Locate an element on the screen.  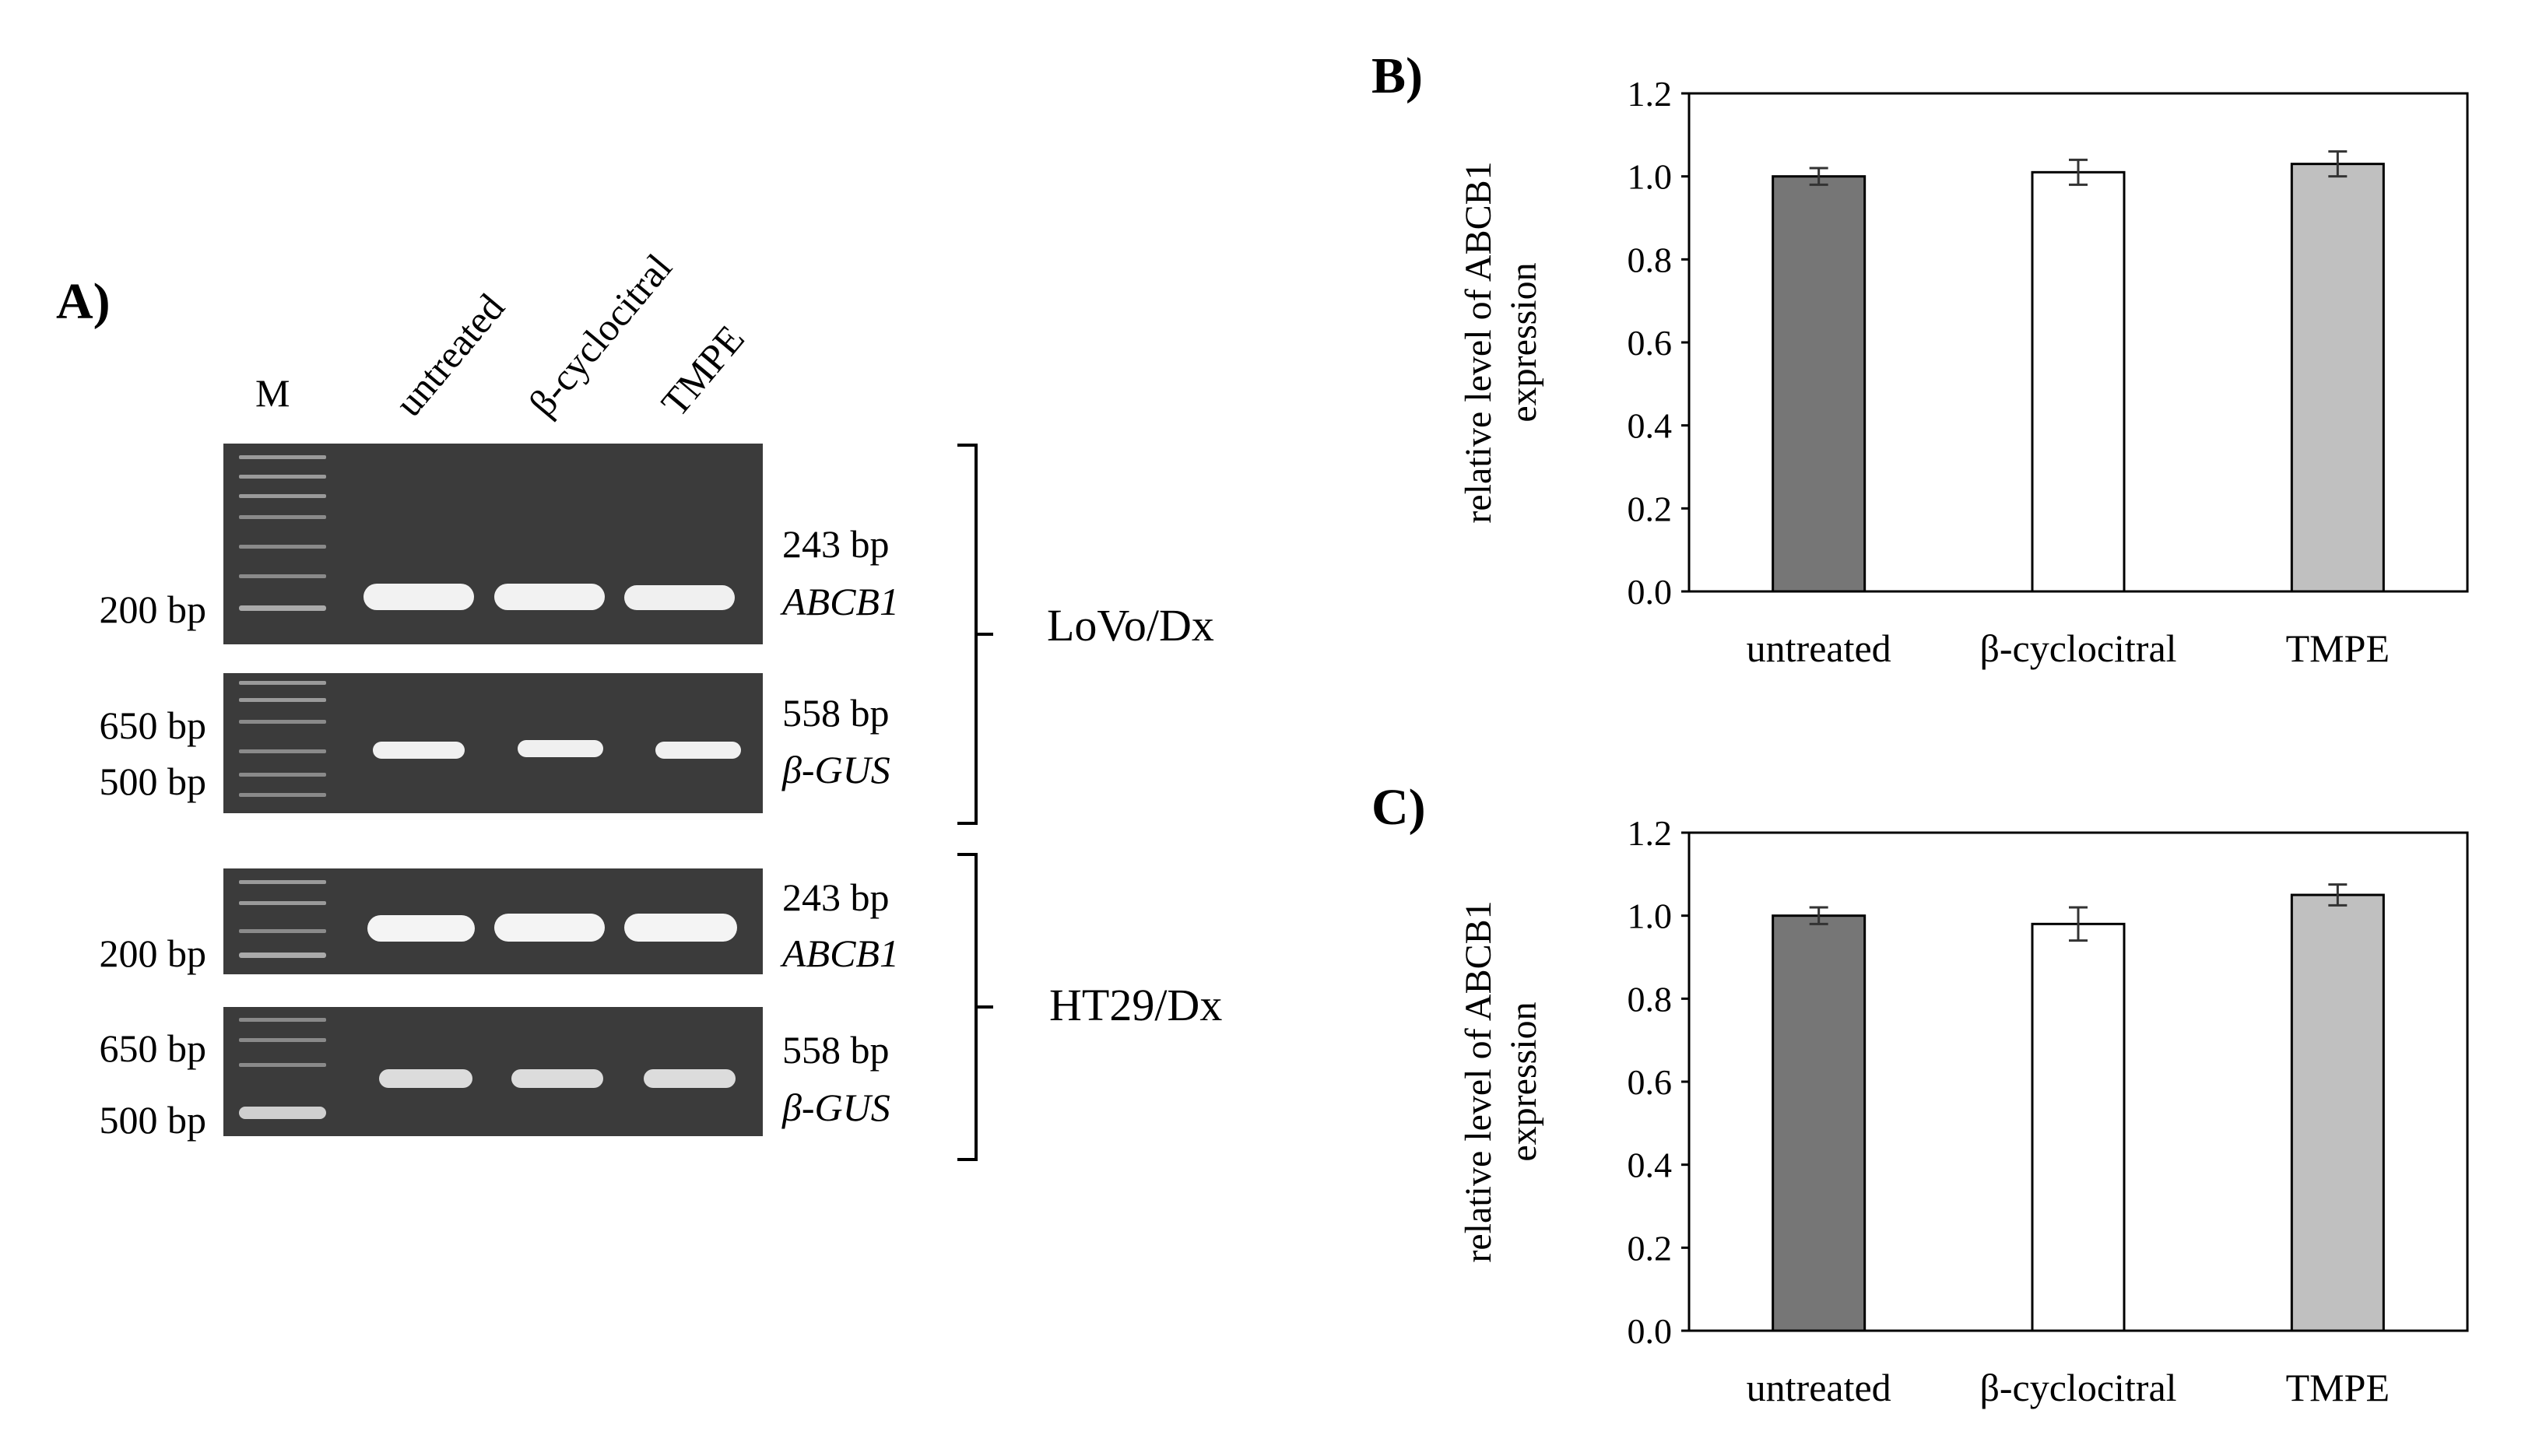
gel-lovo-gus is located at coordinates (493, 743).